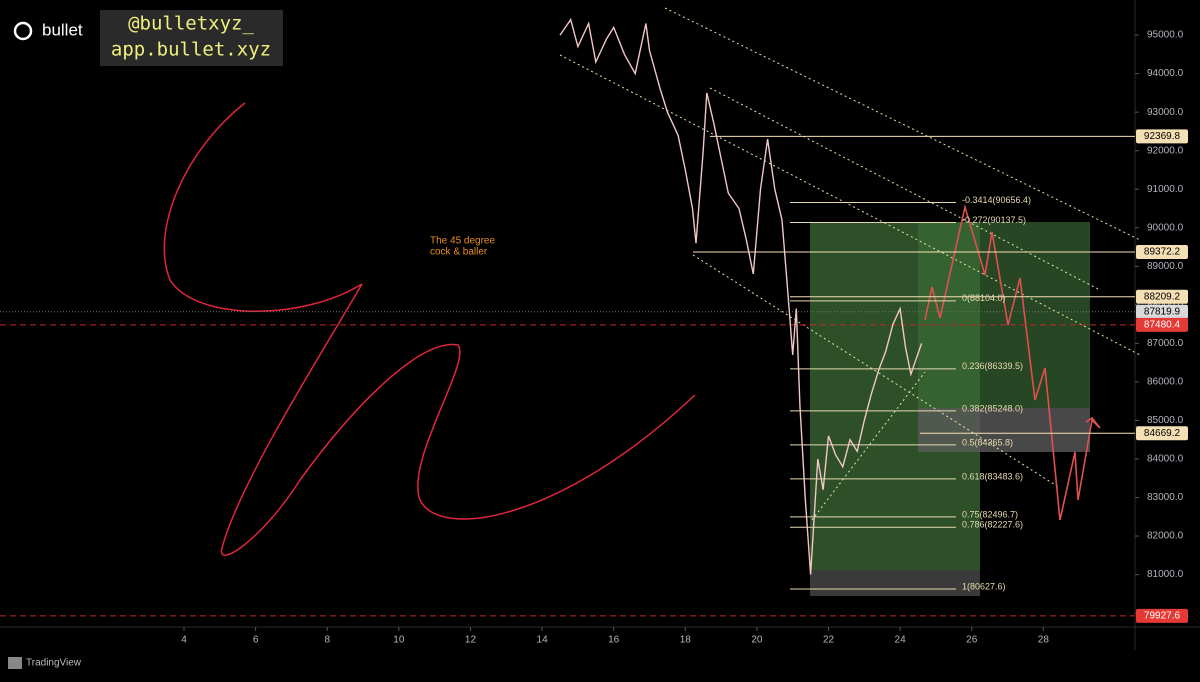 Image resolution: width=1200 pixels, height=682 pixels. I want to click on logo-icon, so click(23, 31).